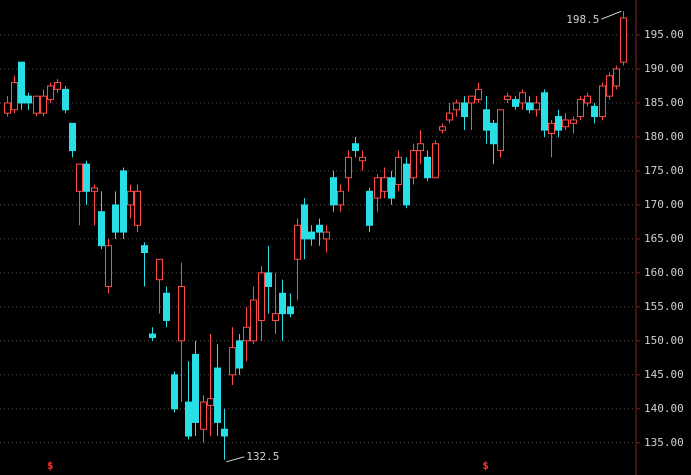 This screenshot has height=475, width=691. I want to click on low-label: 132.5, so click(262, 456).